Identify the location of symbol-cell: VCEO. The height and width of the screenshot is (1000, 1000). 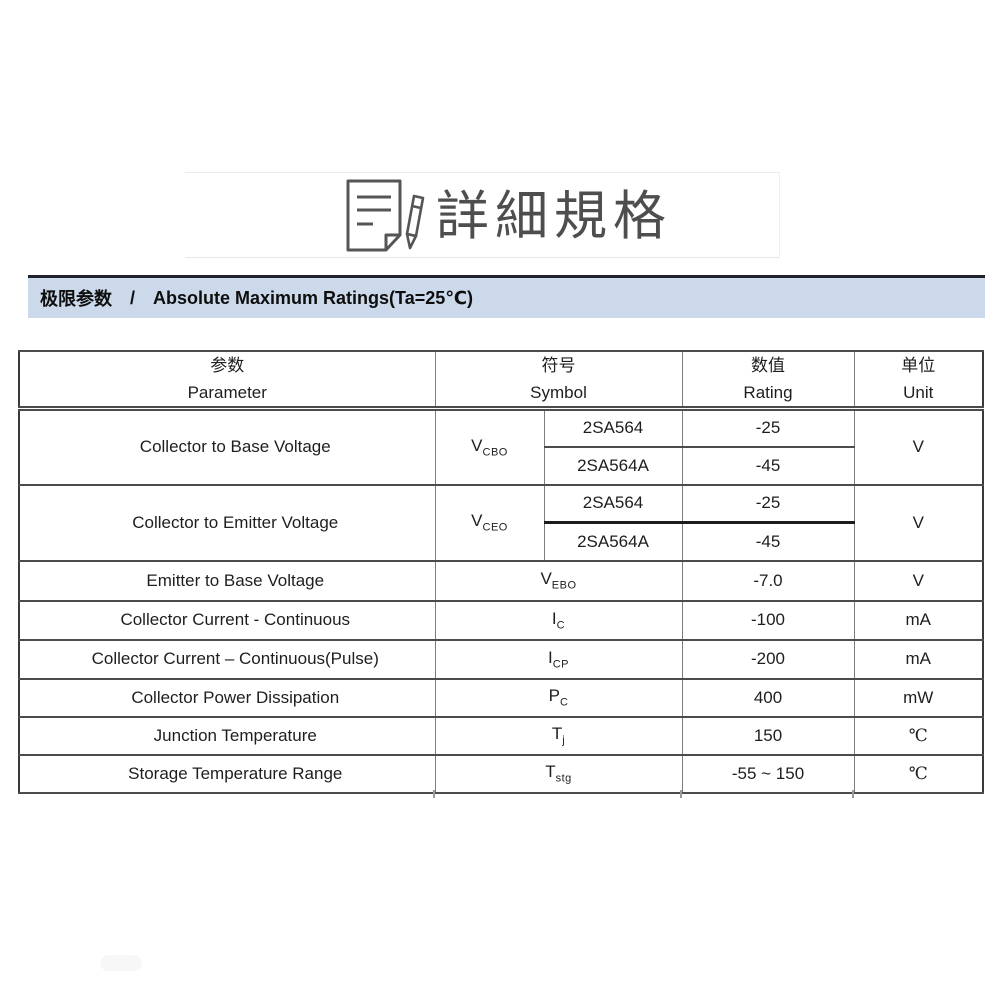
(489, 522).